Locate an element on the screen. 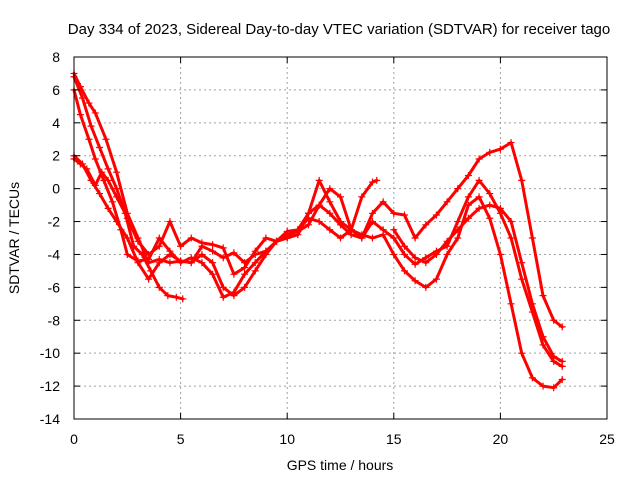 Image resolution: width=640 pixels, height=480 pixels. x-tick-label: 10 is located at coordinates (287, 439).